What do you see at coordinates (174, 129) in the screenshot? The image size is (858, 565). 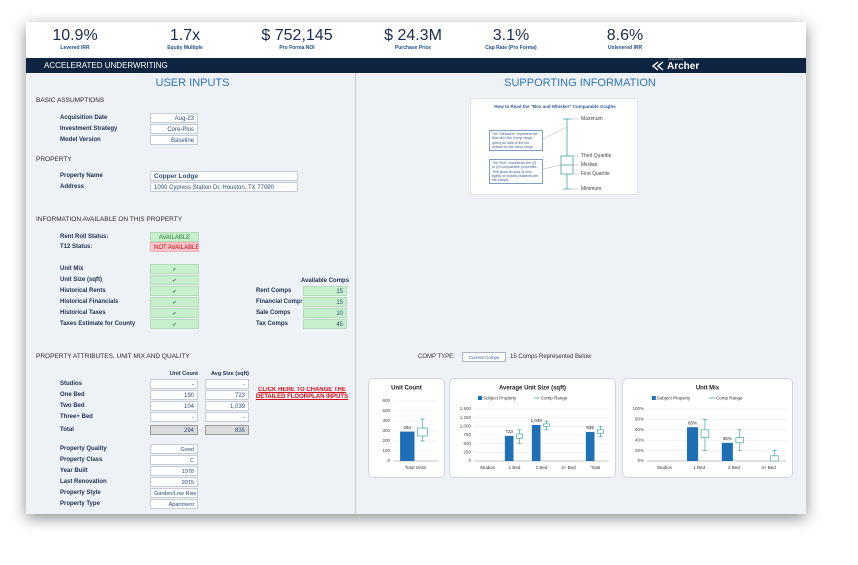 I see `field-value: Core-Plus` at bounding box center [174, 129].